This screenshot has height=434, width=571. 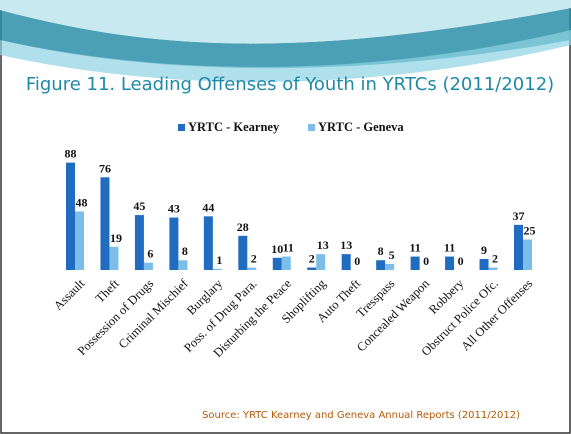 I want to click on legend-label: YRTC - Kearney, so click(x=234, y=127).